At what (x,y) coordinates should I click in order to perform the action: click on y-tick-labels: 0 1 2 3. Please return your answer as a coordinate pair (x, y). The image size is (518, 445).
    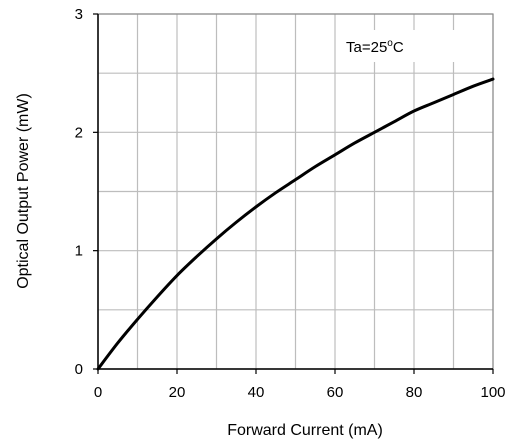
    Looking at the image, I should click on (86, 192).